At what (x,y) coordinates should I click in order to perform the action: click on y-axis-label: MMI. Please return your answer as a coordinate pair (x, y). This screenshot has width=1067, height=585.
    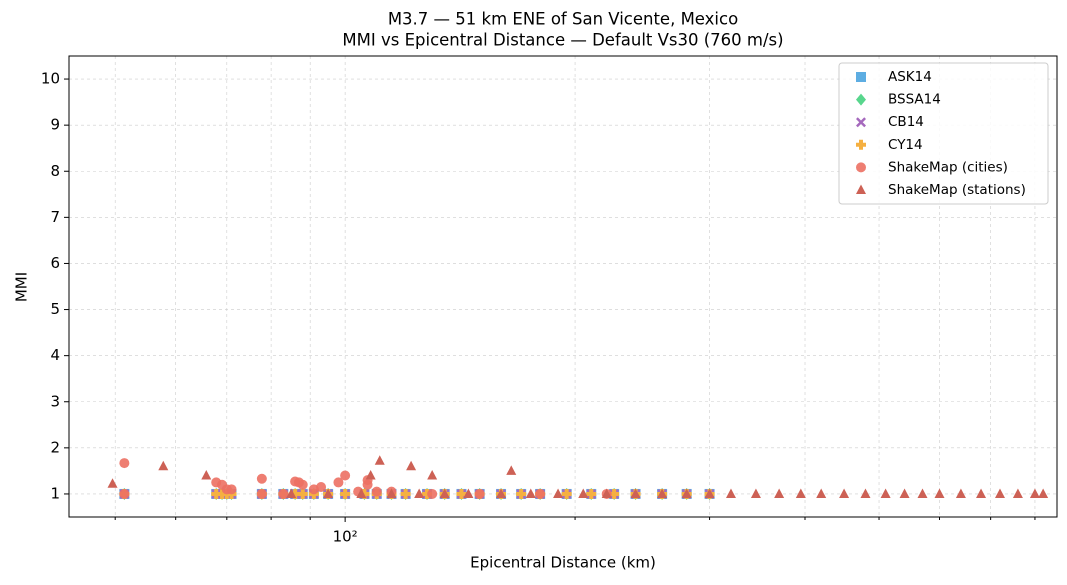
    Looking at the image, I should click on (22, 287).